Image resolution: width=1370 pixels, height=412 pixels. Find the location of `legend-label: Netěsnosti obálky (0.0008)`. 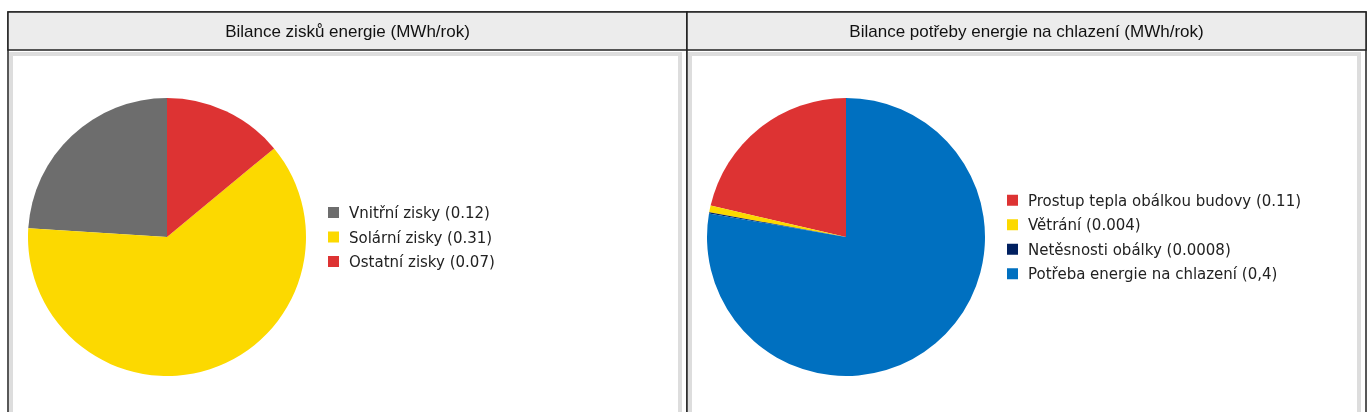

legend-label: Netěsnosti obálky (0.0008) is located at coordinates (1129, 249).